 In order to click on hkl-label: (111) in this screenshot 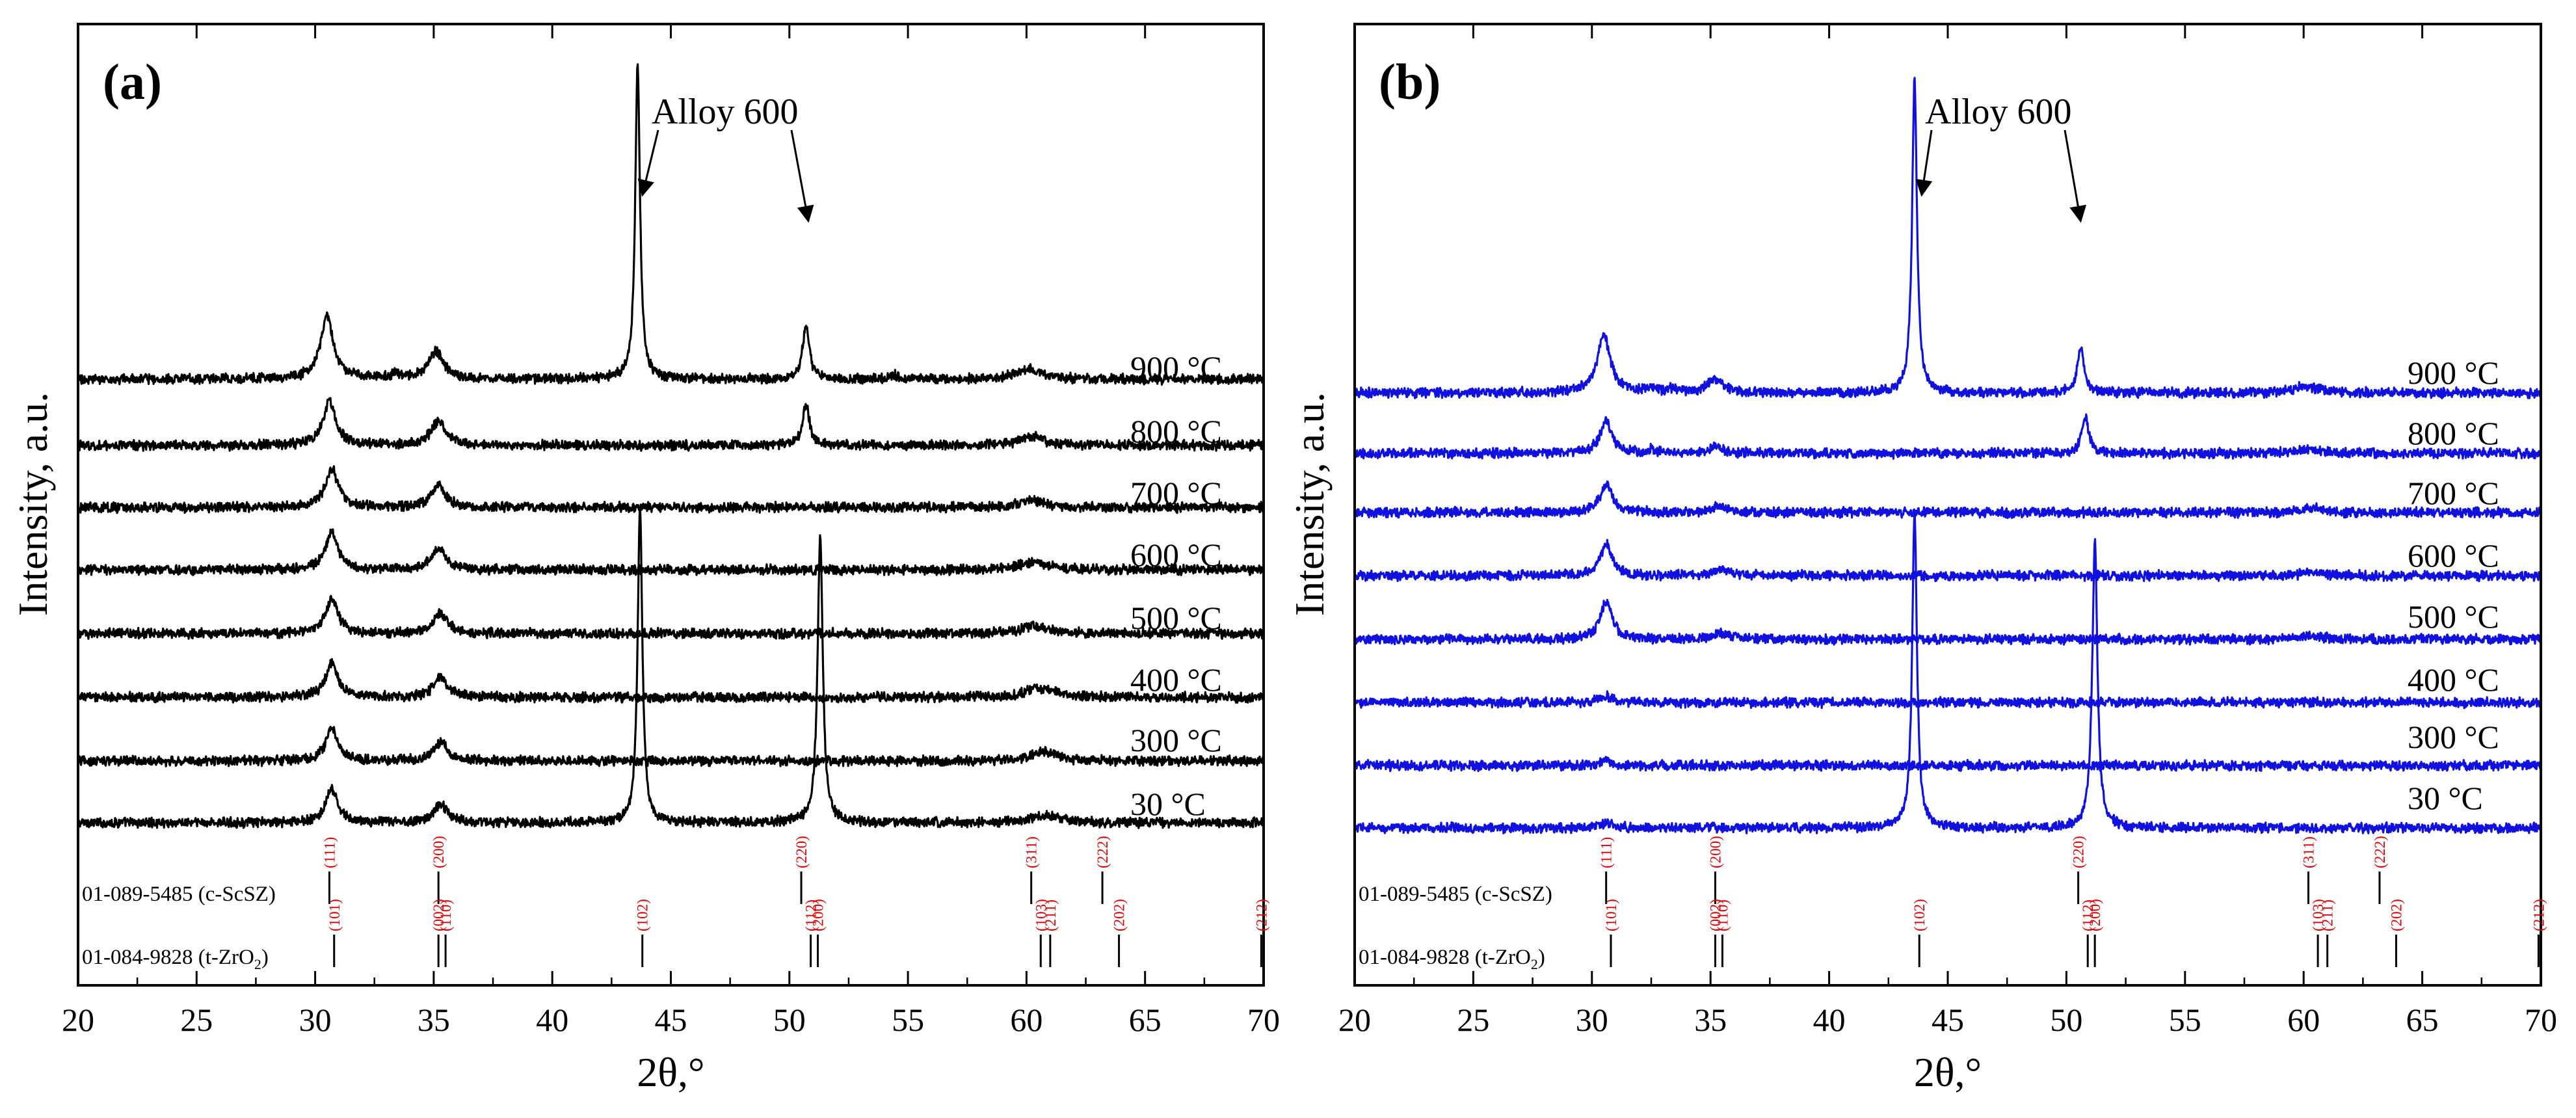, I will do `click(1607, 852)`.